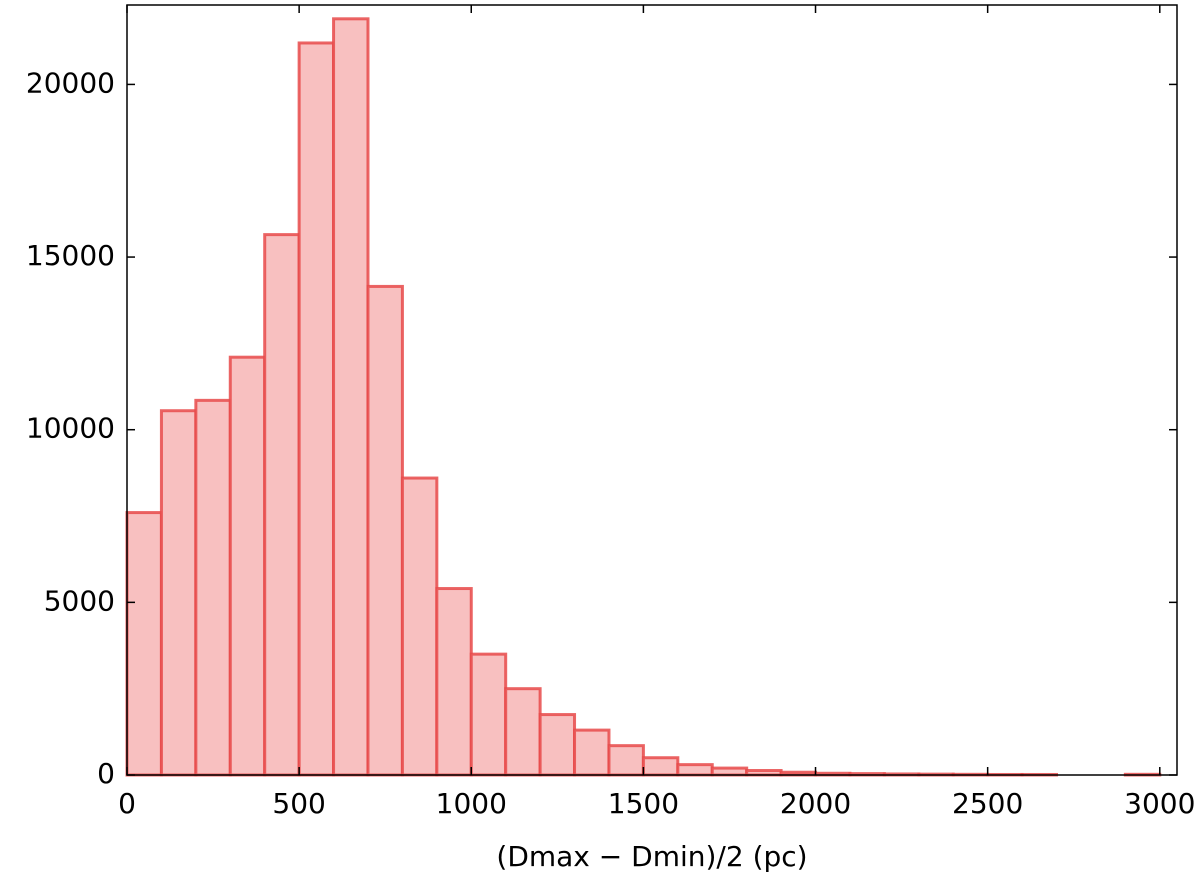 The width and height of the screenshot is (1200, 889). What do you see at coordinates (1159, 803) in the screenshot?
I see `x-tick-label: 3000` at bounding box center [1159, 803].